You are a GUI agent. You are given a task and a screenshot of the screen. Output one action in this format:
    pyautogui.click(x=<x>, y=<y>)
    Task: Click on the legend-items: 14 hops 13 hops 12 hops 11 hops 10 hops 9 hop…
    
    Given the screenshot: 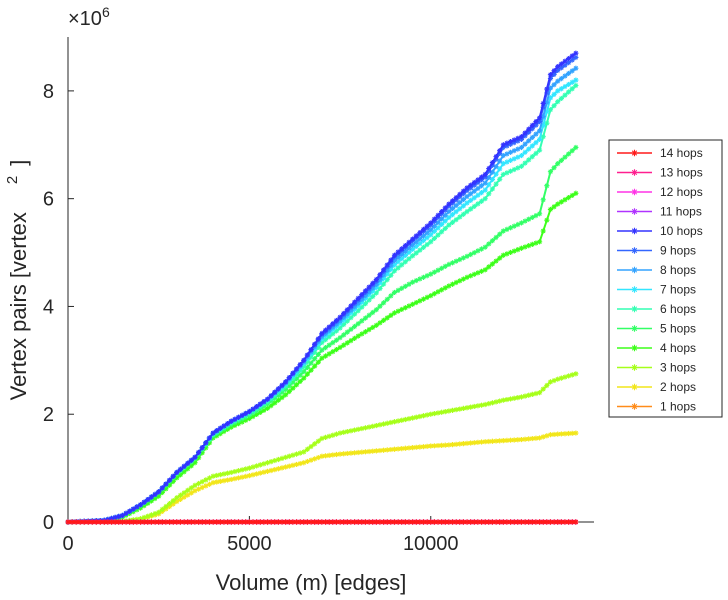 What is the action you would take?
    pyautogui.click(x=660, y=280)
    